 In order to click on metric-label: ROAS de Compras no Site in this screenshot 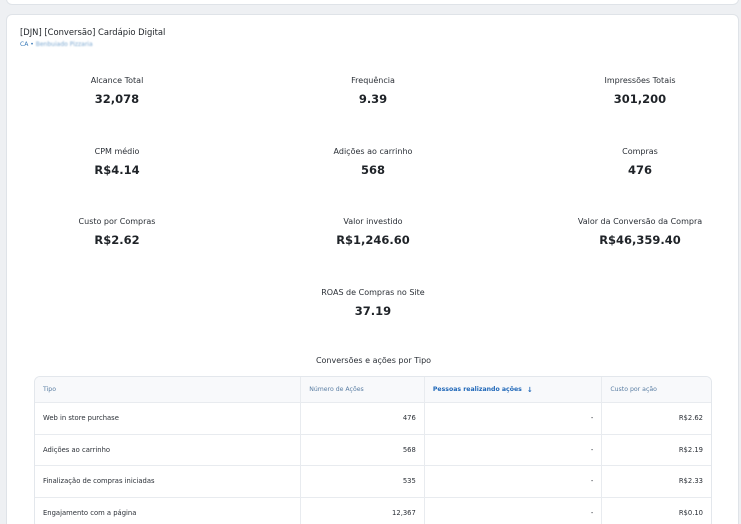, I will do `click(373, 292)`.